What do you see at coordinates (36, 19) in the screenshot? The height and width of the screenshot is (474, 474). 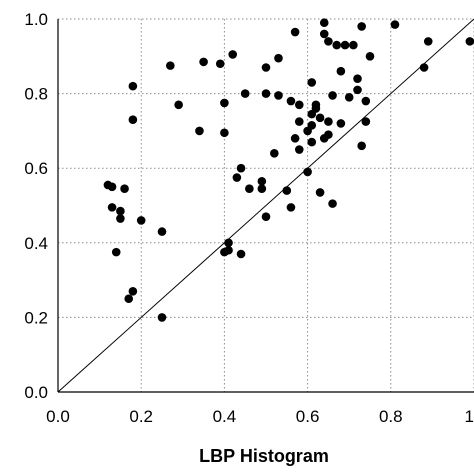 I see `y-tick-label: 1.0` at bounding box center [36, 19].